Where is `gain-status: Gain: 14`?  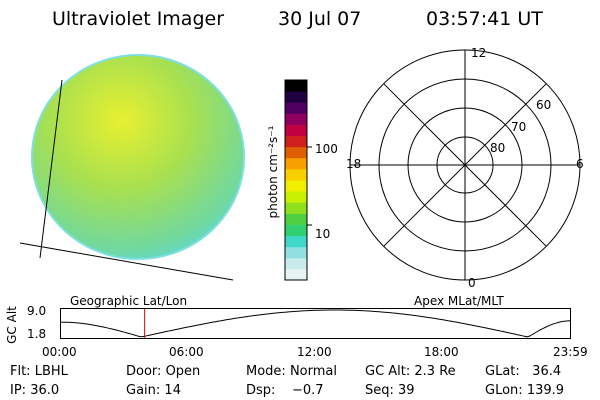 gain-status: Gain: 14 is located at coordinates (153, 390).